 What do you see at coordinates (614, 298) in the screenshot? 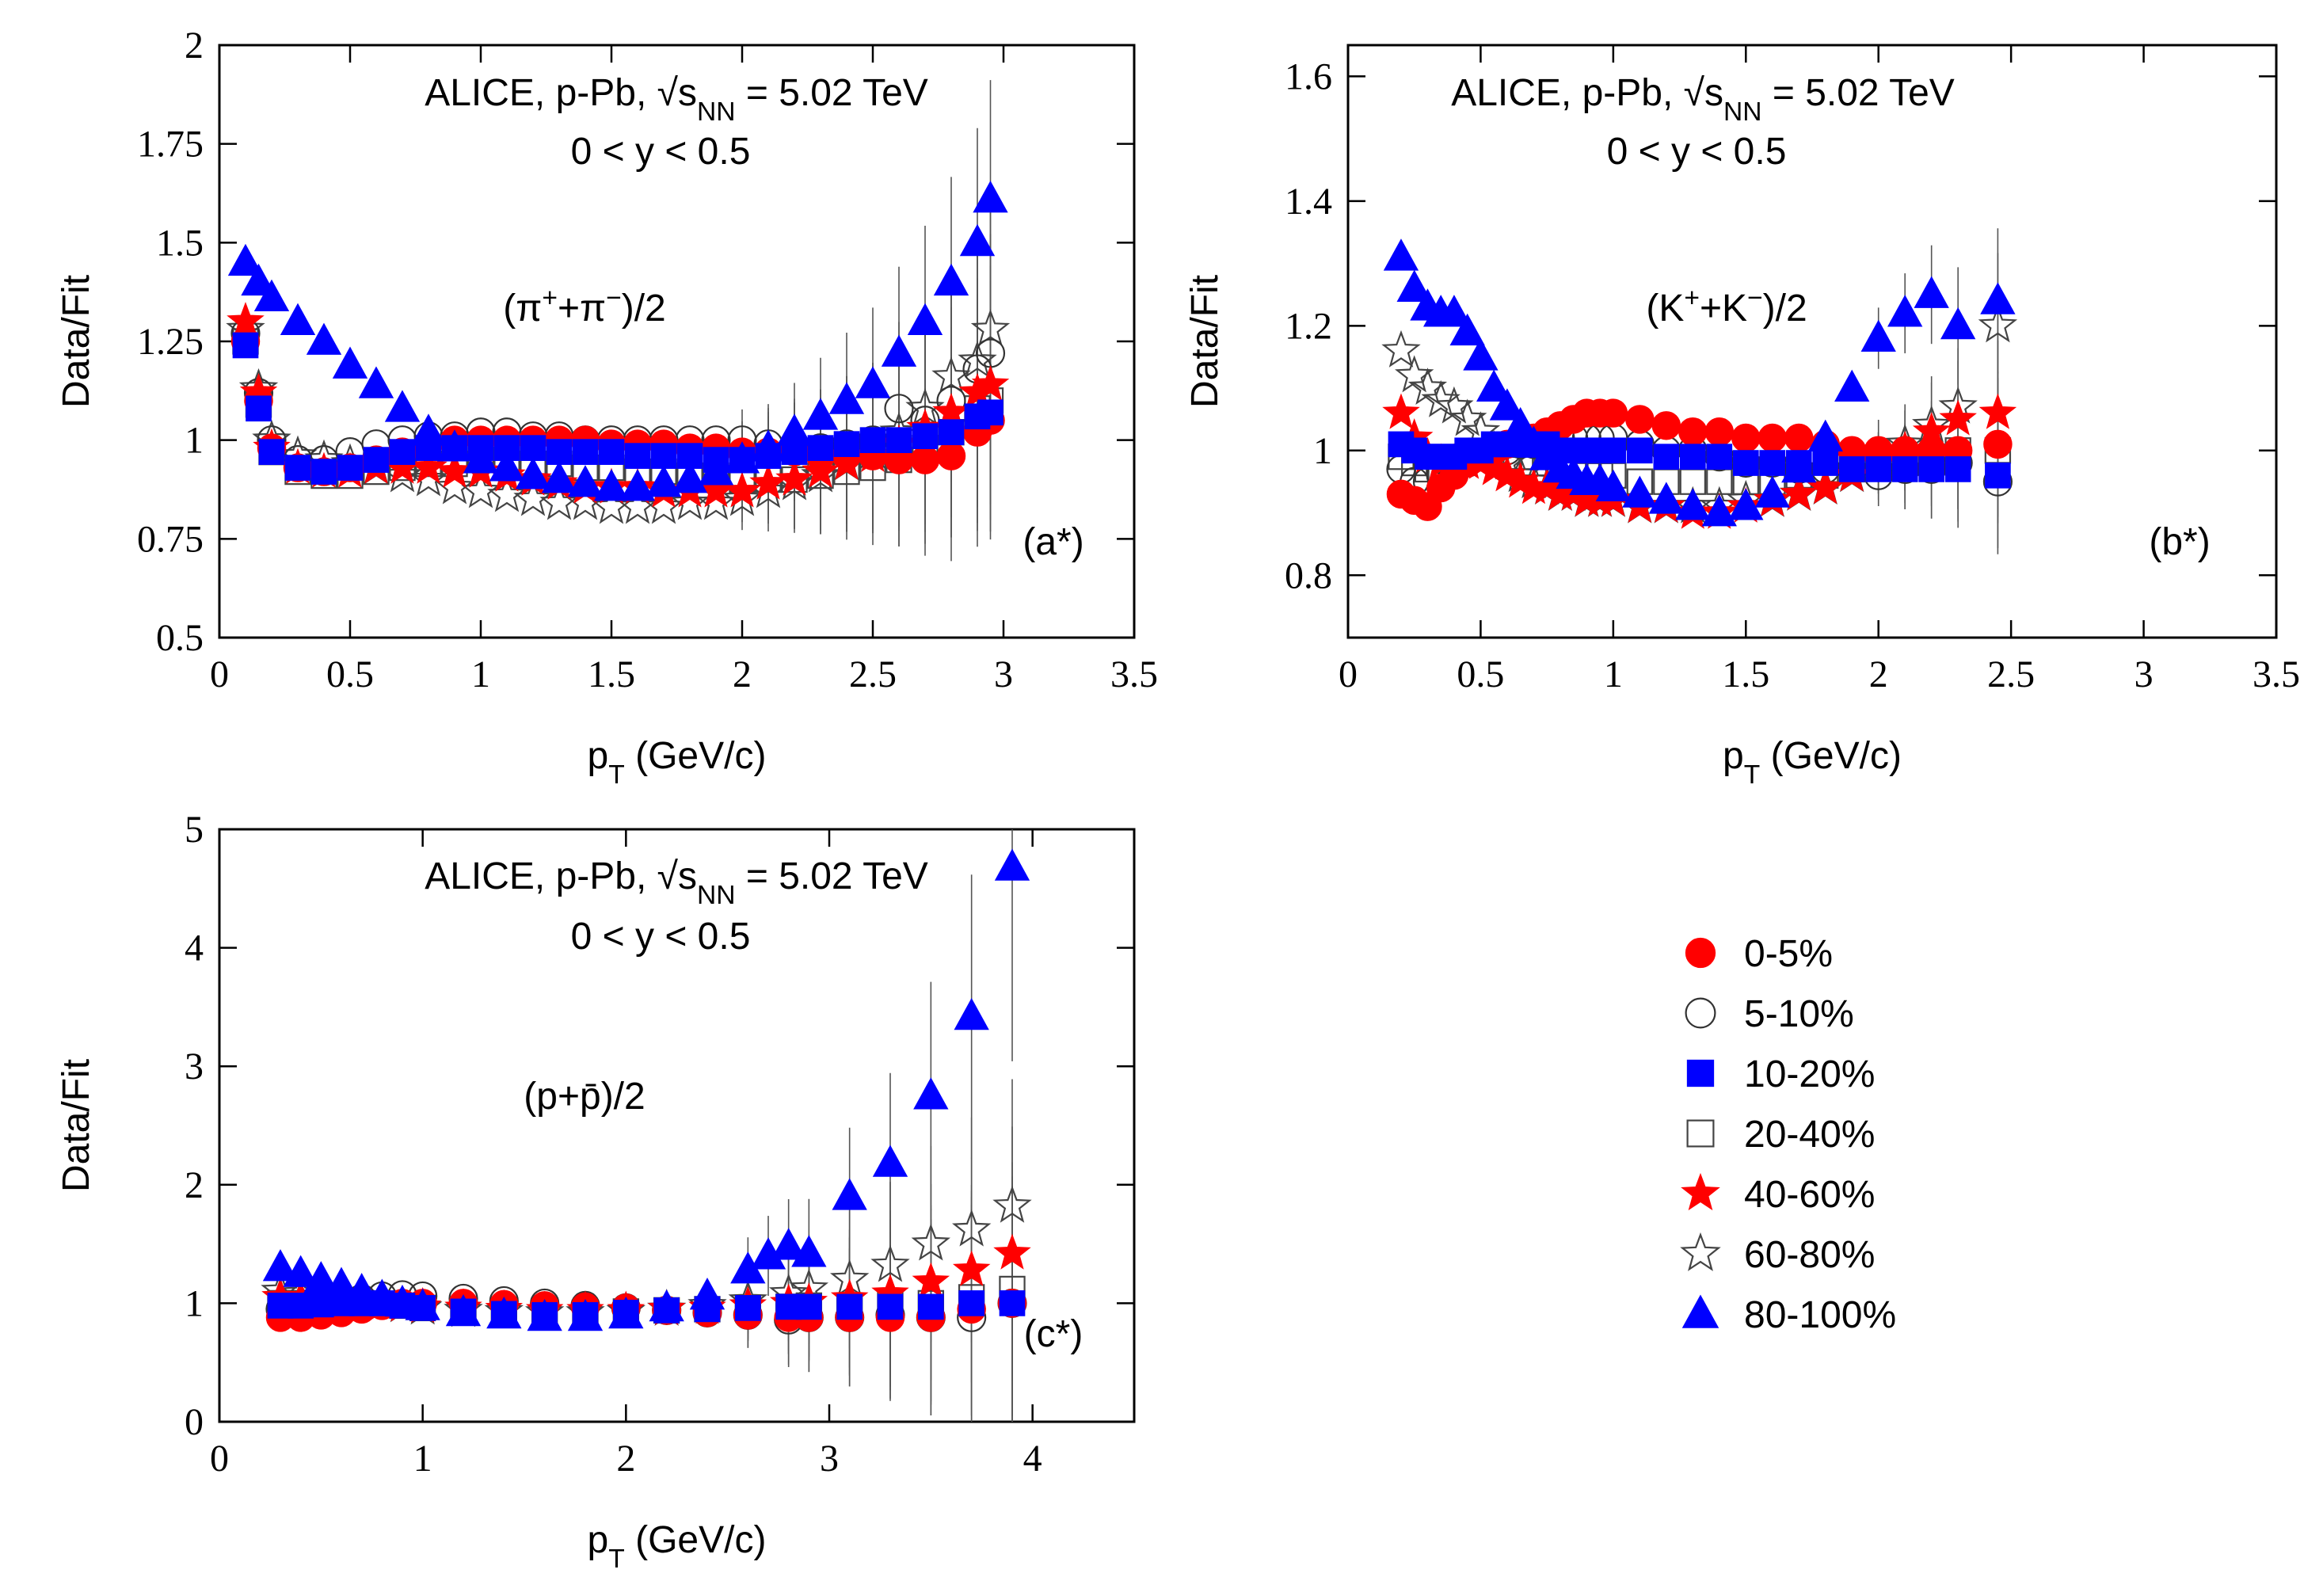
I see `text-part: −` at bounding box center [614, 298].